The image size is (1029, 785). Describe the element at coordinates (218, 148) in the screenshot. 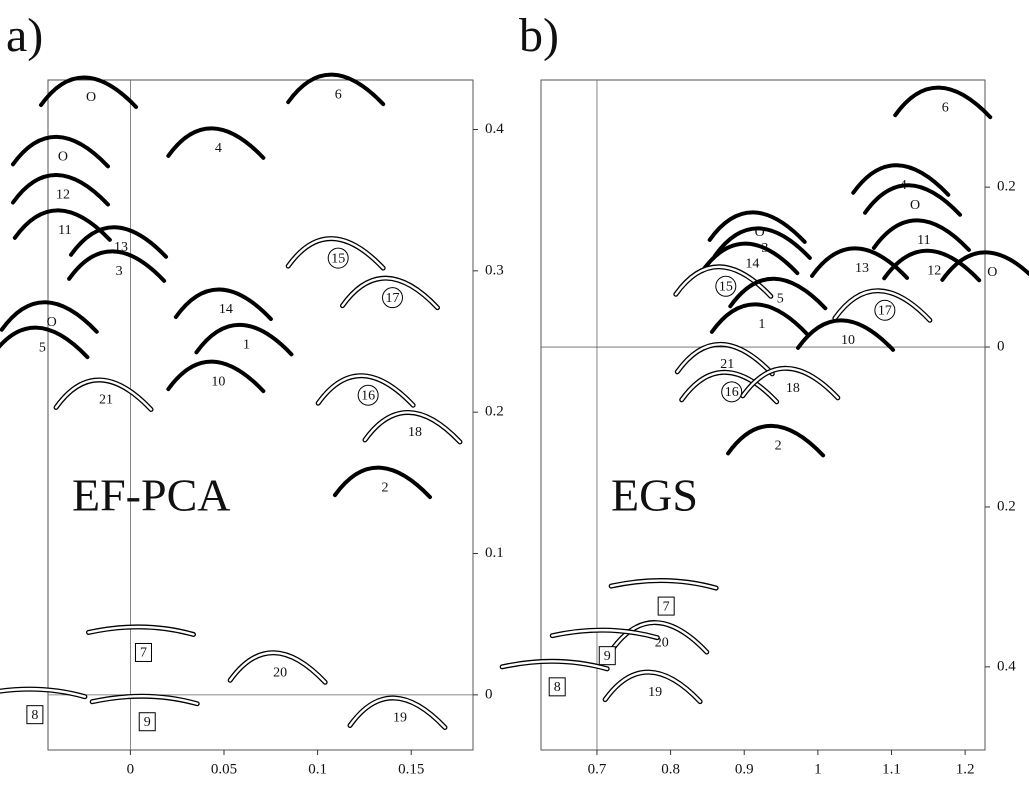

I see `curve-label: 4` at that location.